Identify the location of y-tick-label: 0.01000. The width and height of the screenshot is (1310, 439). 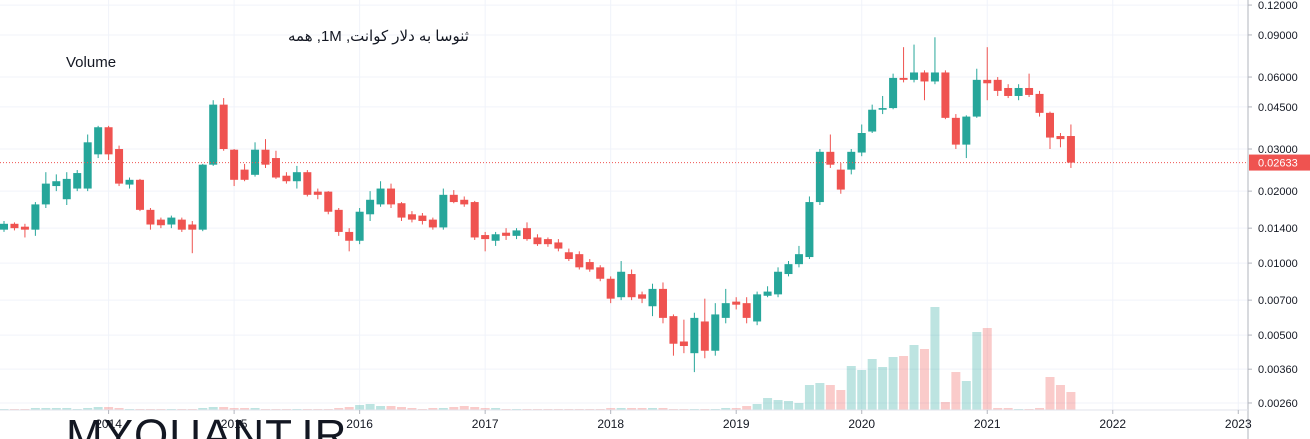
(1278, 264).